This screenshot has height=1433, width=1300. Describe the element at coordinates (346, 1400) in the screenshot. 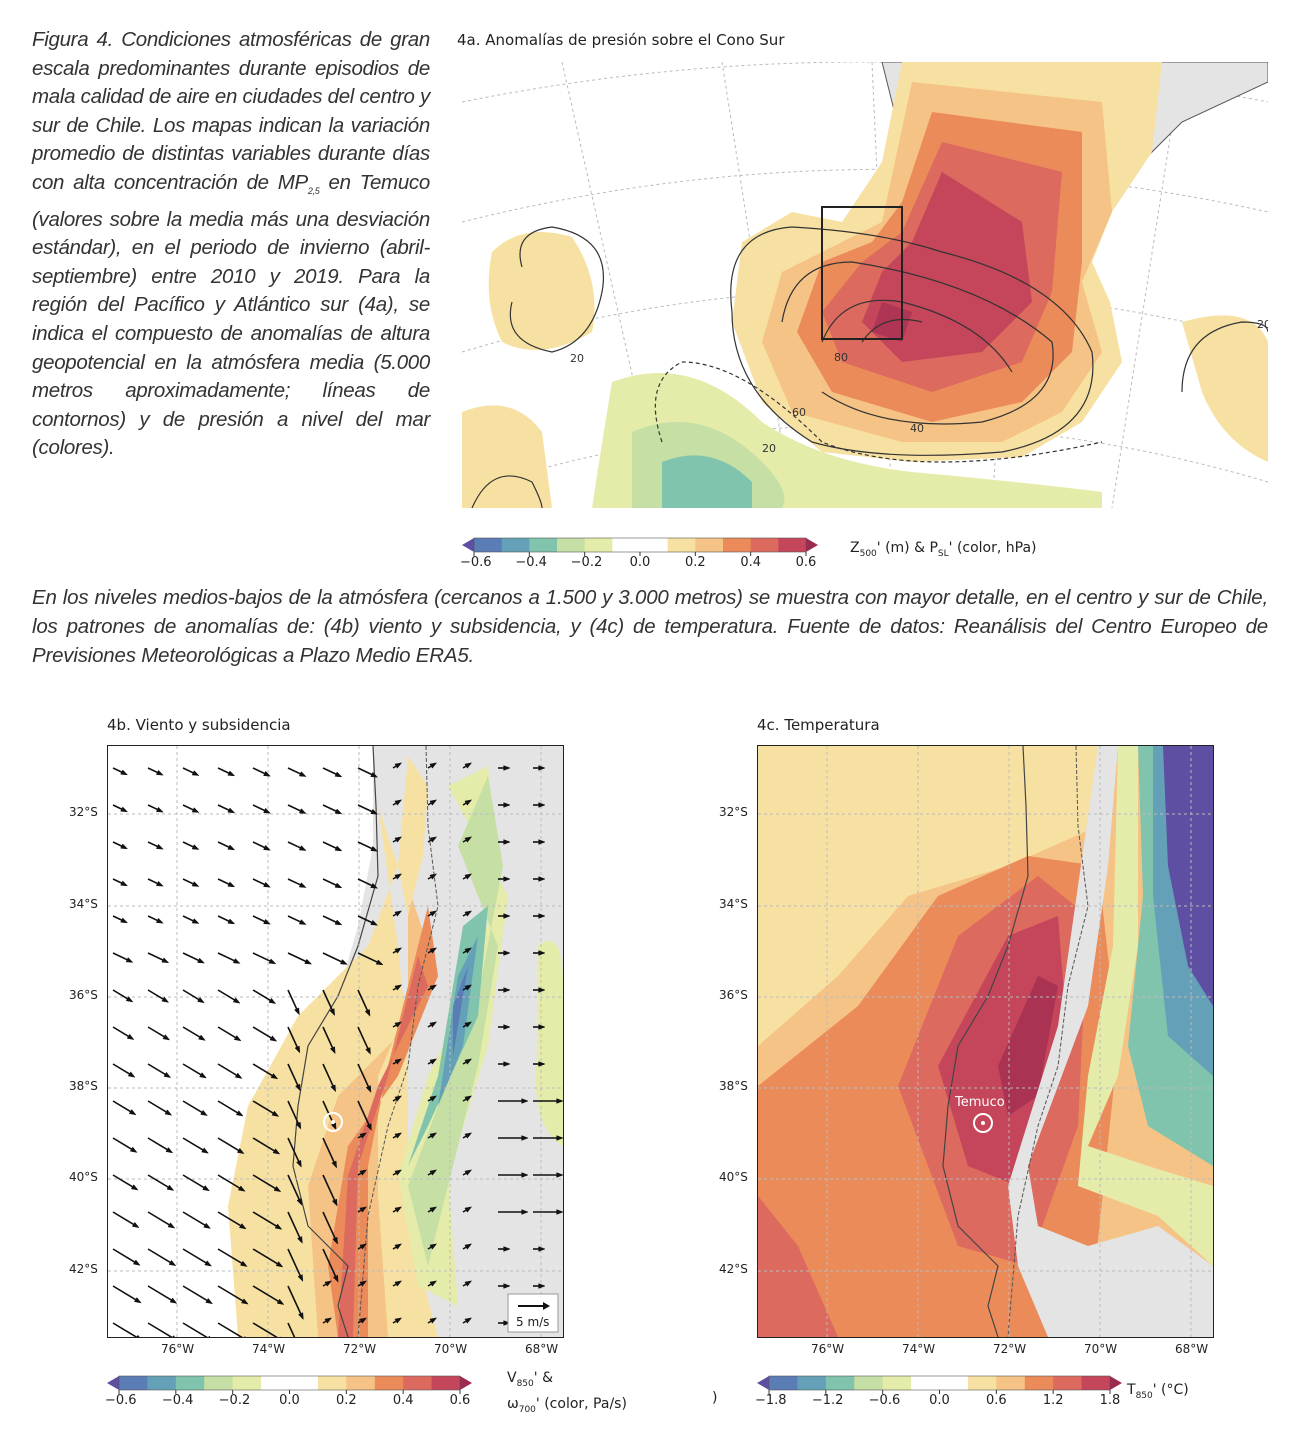

I see `colorbar-tick-label: 0.2` at that location.